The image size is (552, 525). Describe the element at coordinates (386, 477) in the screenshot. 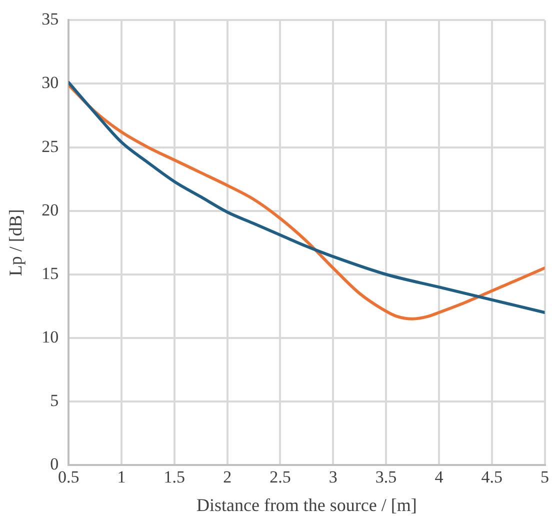

I see `x-tick-label: 3.5` at that location.